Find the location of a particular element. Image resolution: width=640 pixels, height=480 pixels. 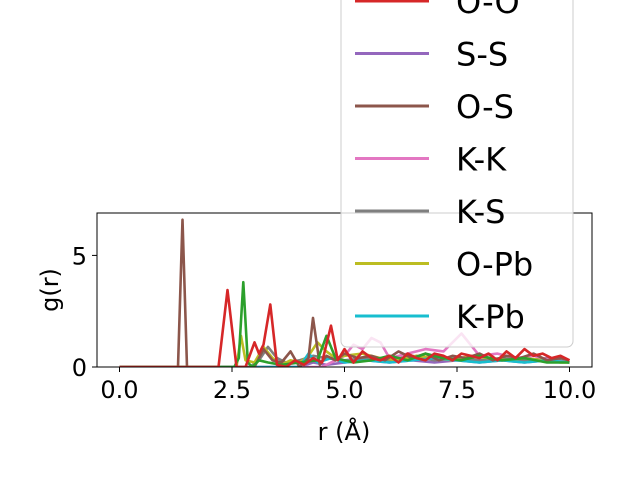

y-axis-label: g(r) is located at coordinates (50, 290).